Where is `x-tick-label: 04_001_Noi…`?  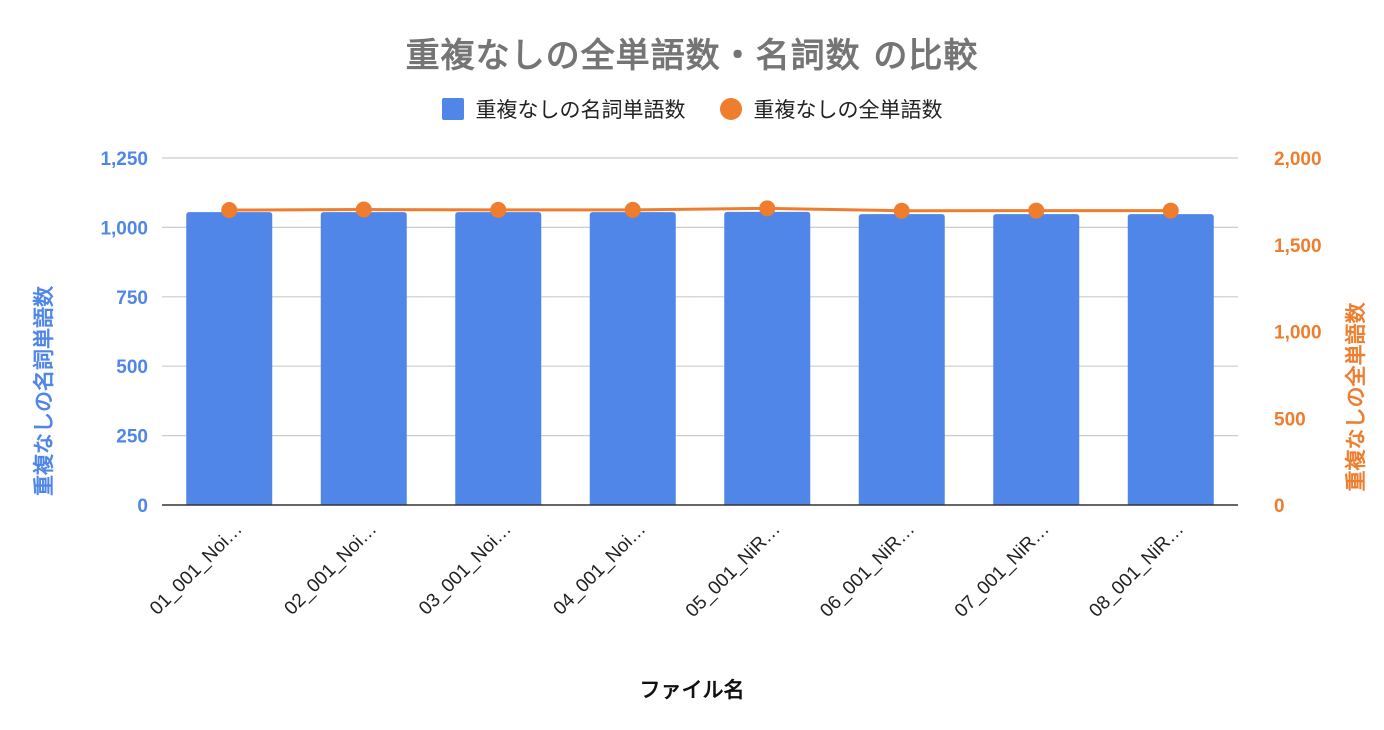 x-tick-label: 04_001_Noi… is located at coordinates (600, 569).